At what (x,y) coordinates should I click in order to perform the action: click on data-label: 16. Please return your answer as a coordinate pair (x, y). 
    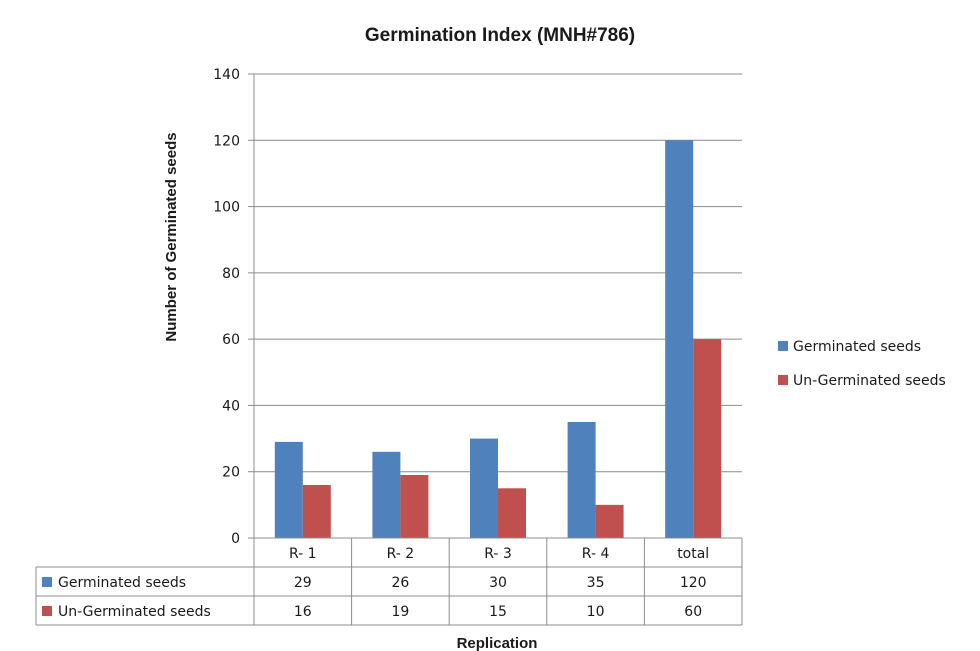
    Looking at the image, I should click on (303, 612).